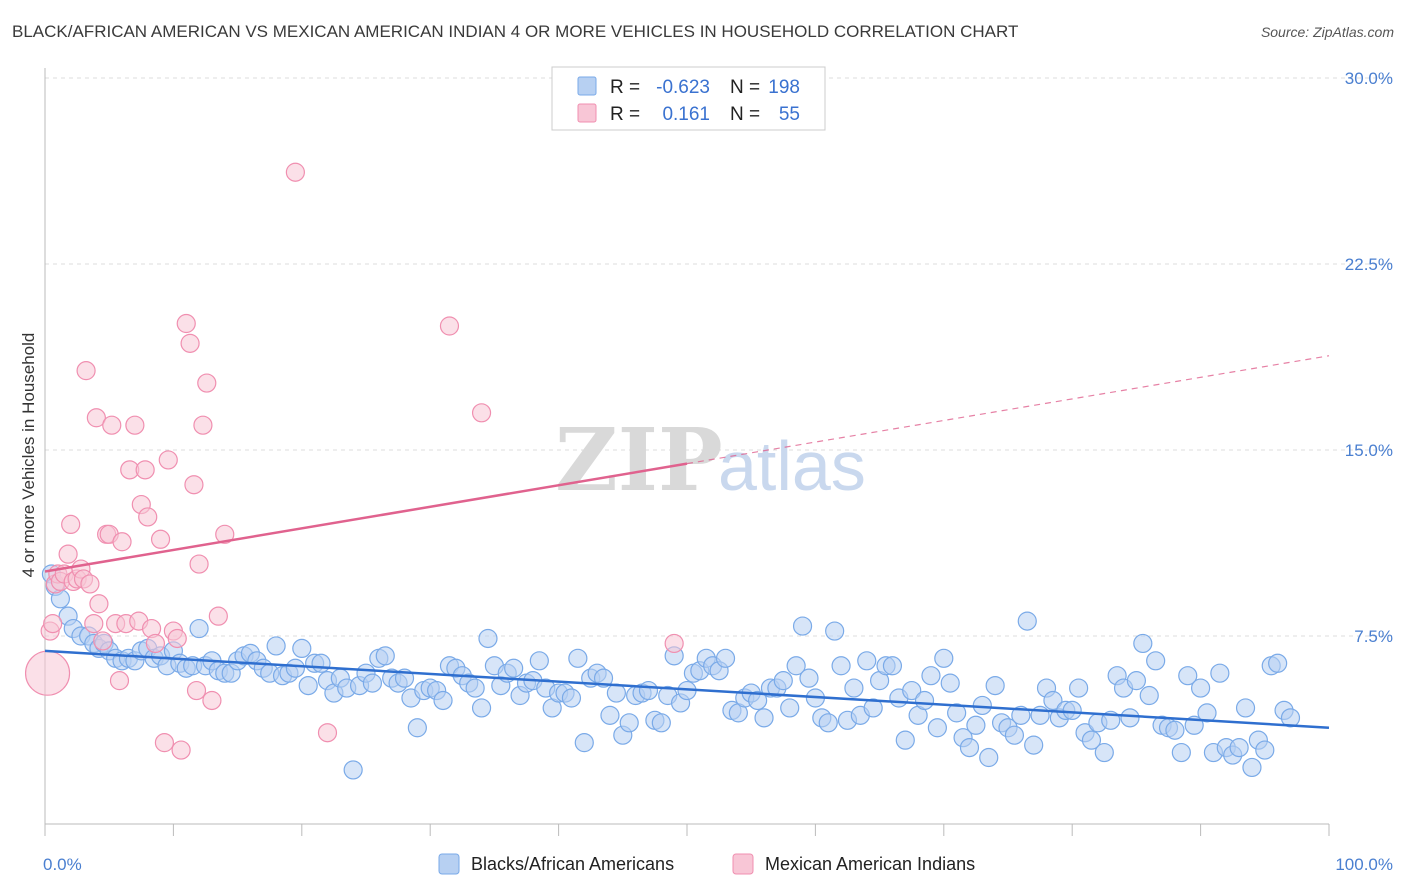 The height and width of the screenshot is (892, 1406). Describe the element at coordinates (687, 689) in the screenshot. I see `blue-trend-line` at that location.